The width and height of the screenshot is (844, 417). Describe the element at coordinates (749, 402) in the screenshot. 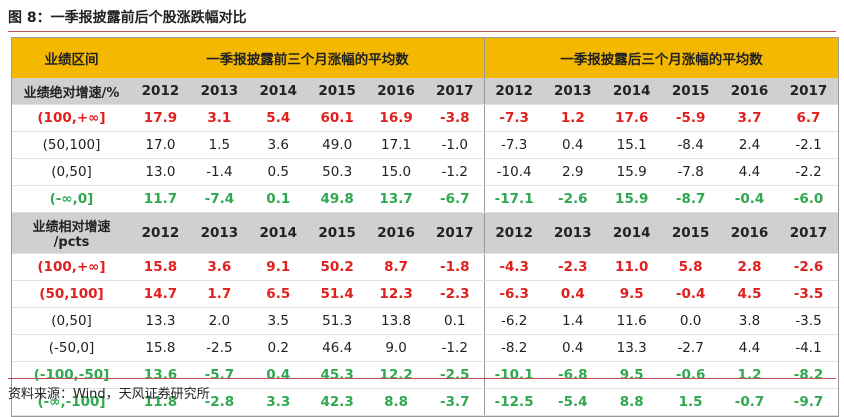

I see `value-cell: -0.7` at that location.